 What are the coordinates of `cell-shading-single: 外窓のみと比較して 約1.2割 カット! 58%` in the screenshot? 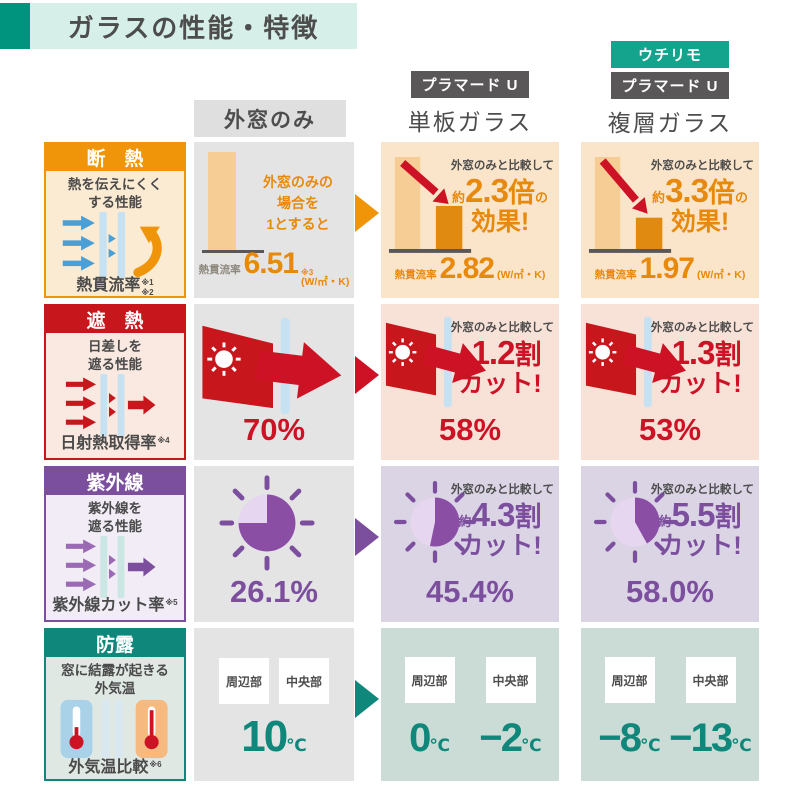 It's located at (470, 382).